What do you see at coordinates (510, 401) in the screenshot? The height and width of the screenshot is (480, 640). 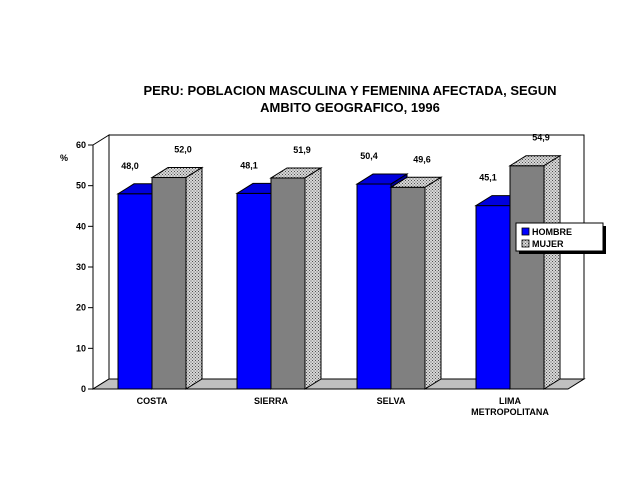 I see `category-label: LIMA` at bounding box center [510, 401].